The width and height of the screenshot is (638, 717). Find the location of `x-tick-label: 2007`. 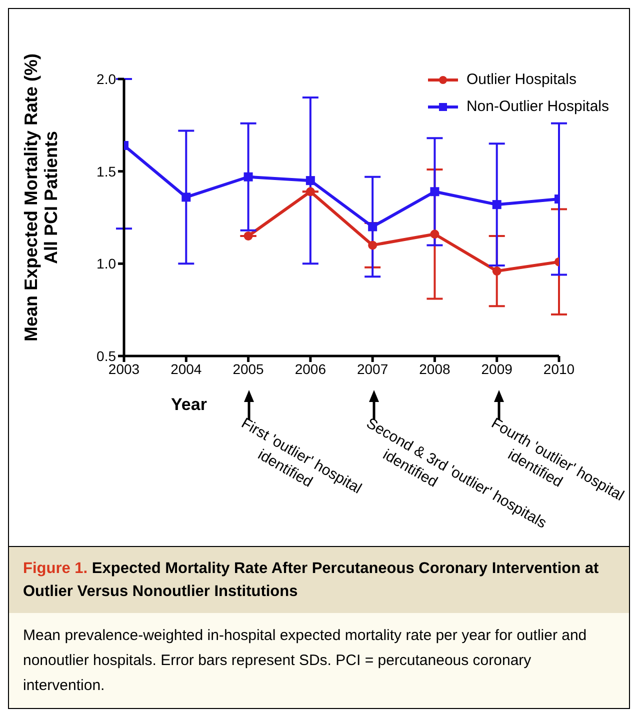

x-tick-label: 2007 is located at coordinates (372, 368).